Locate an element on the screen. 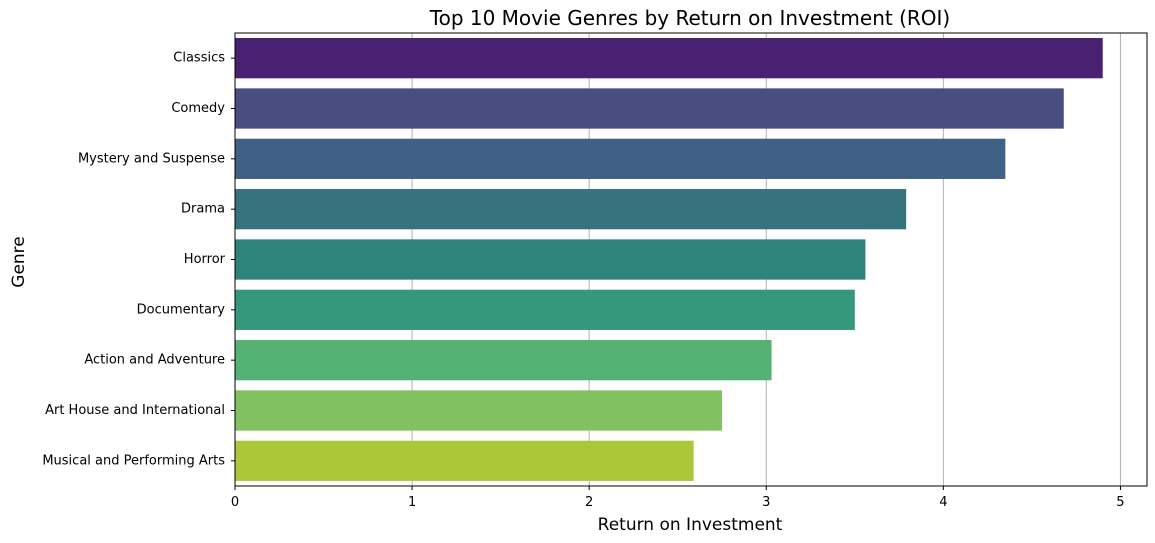 Image resolution: width=1155 pixels, height=543 pixels. y-tick-label: Drama is located at coordinates (203, 209).